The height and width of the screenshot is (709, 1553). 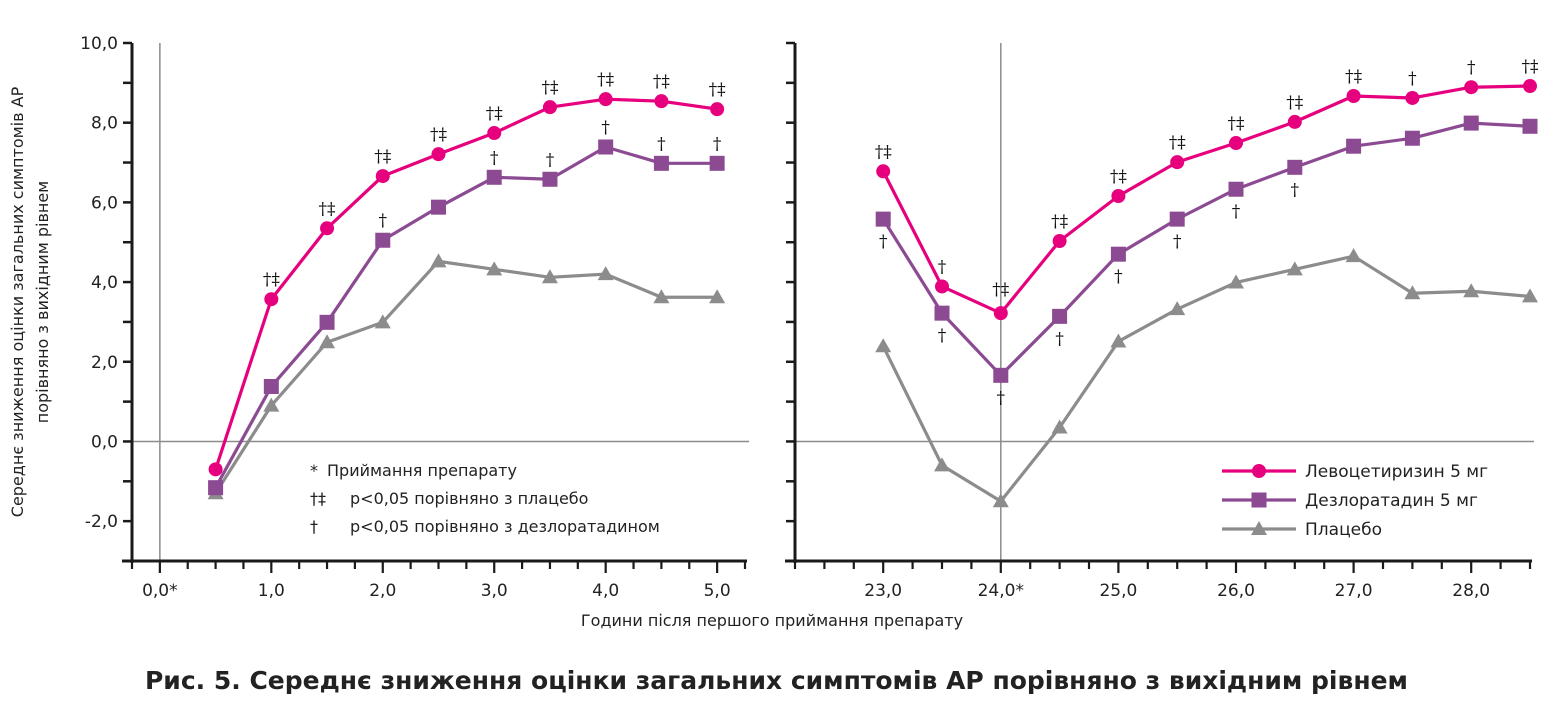 I want to click on series-line-plac, so click(x=1206, y=378).